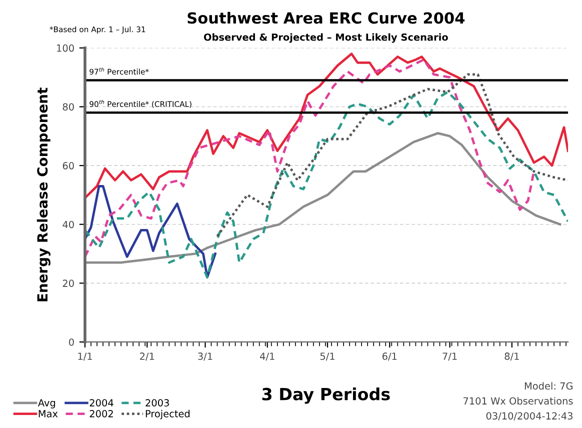  I want to click on line-series, so click(150, 231).